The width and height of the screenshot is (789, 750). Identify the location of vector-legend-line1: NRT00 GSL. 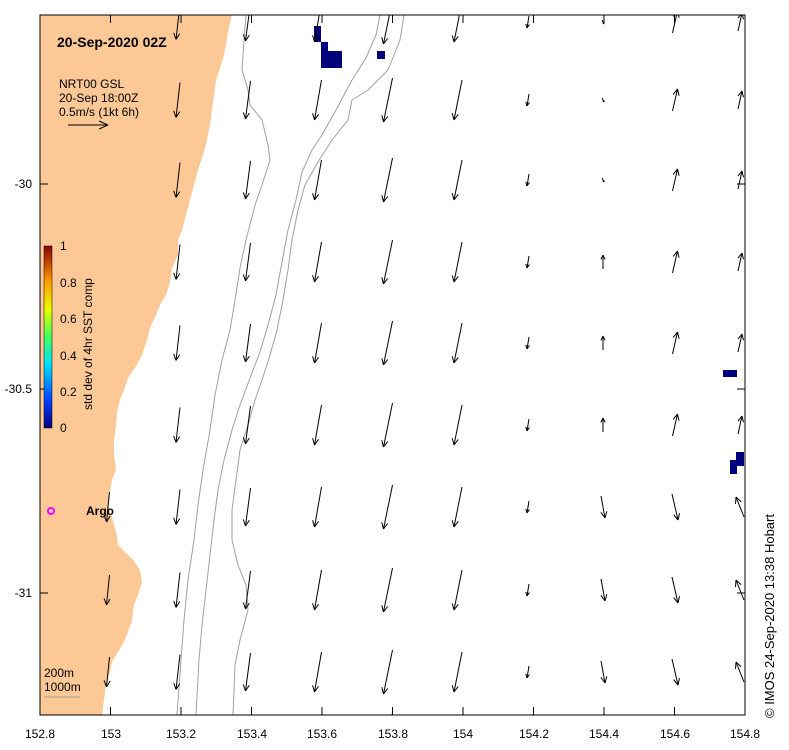
(91, 84).